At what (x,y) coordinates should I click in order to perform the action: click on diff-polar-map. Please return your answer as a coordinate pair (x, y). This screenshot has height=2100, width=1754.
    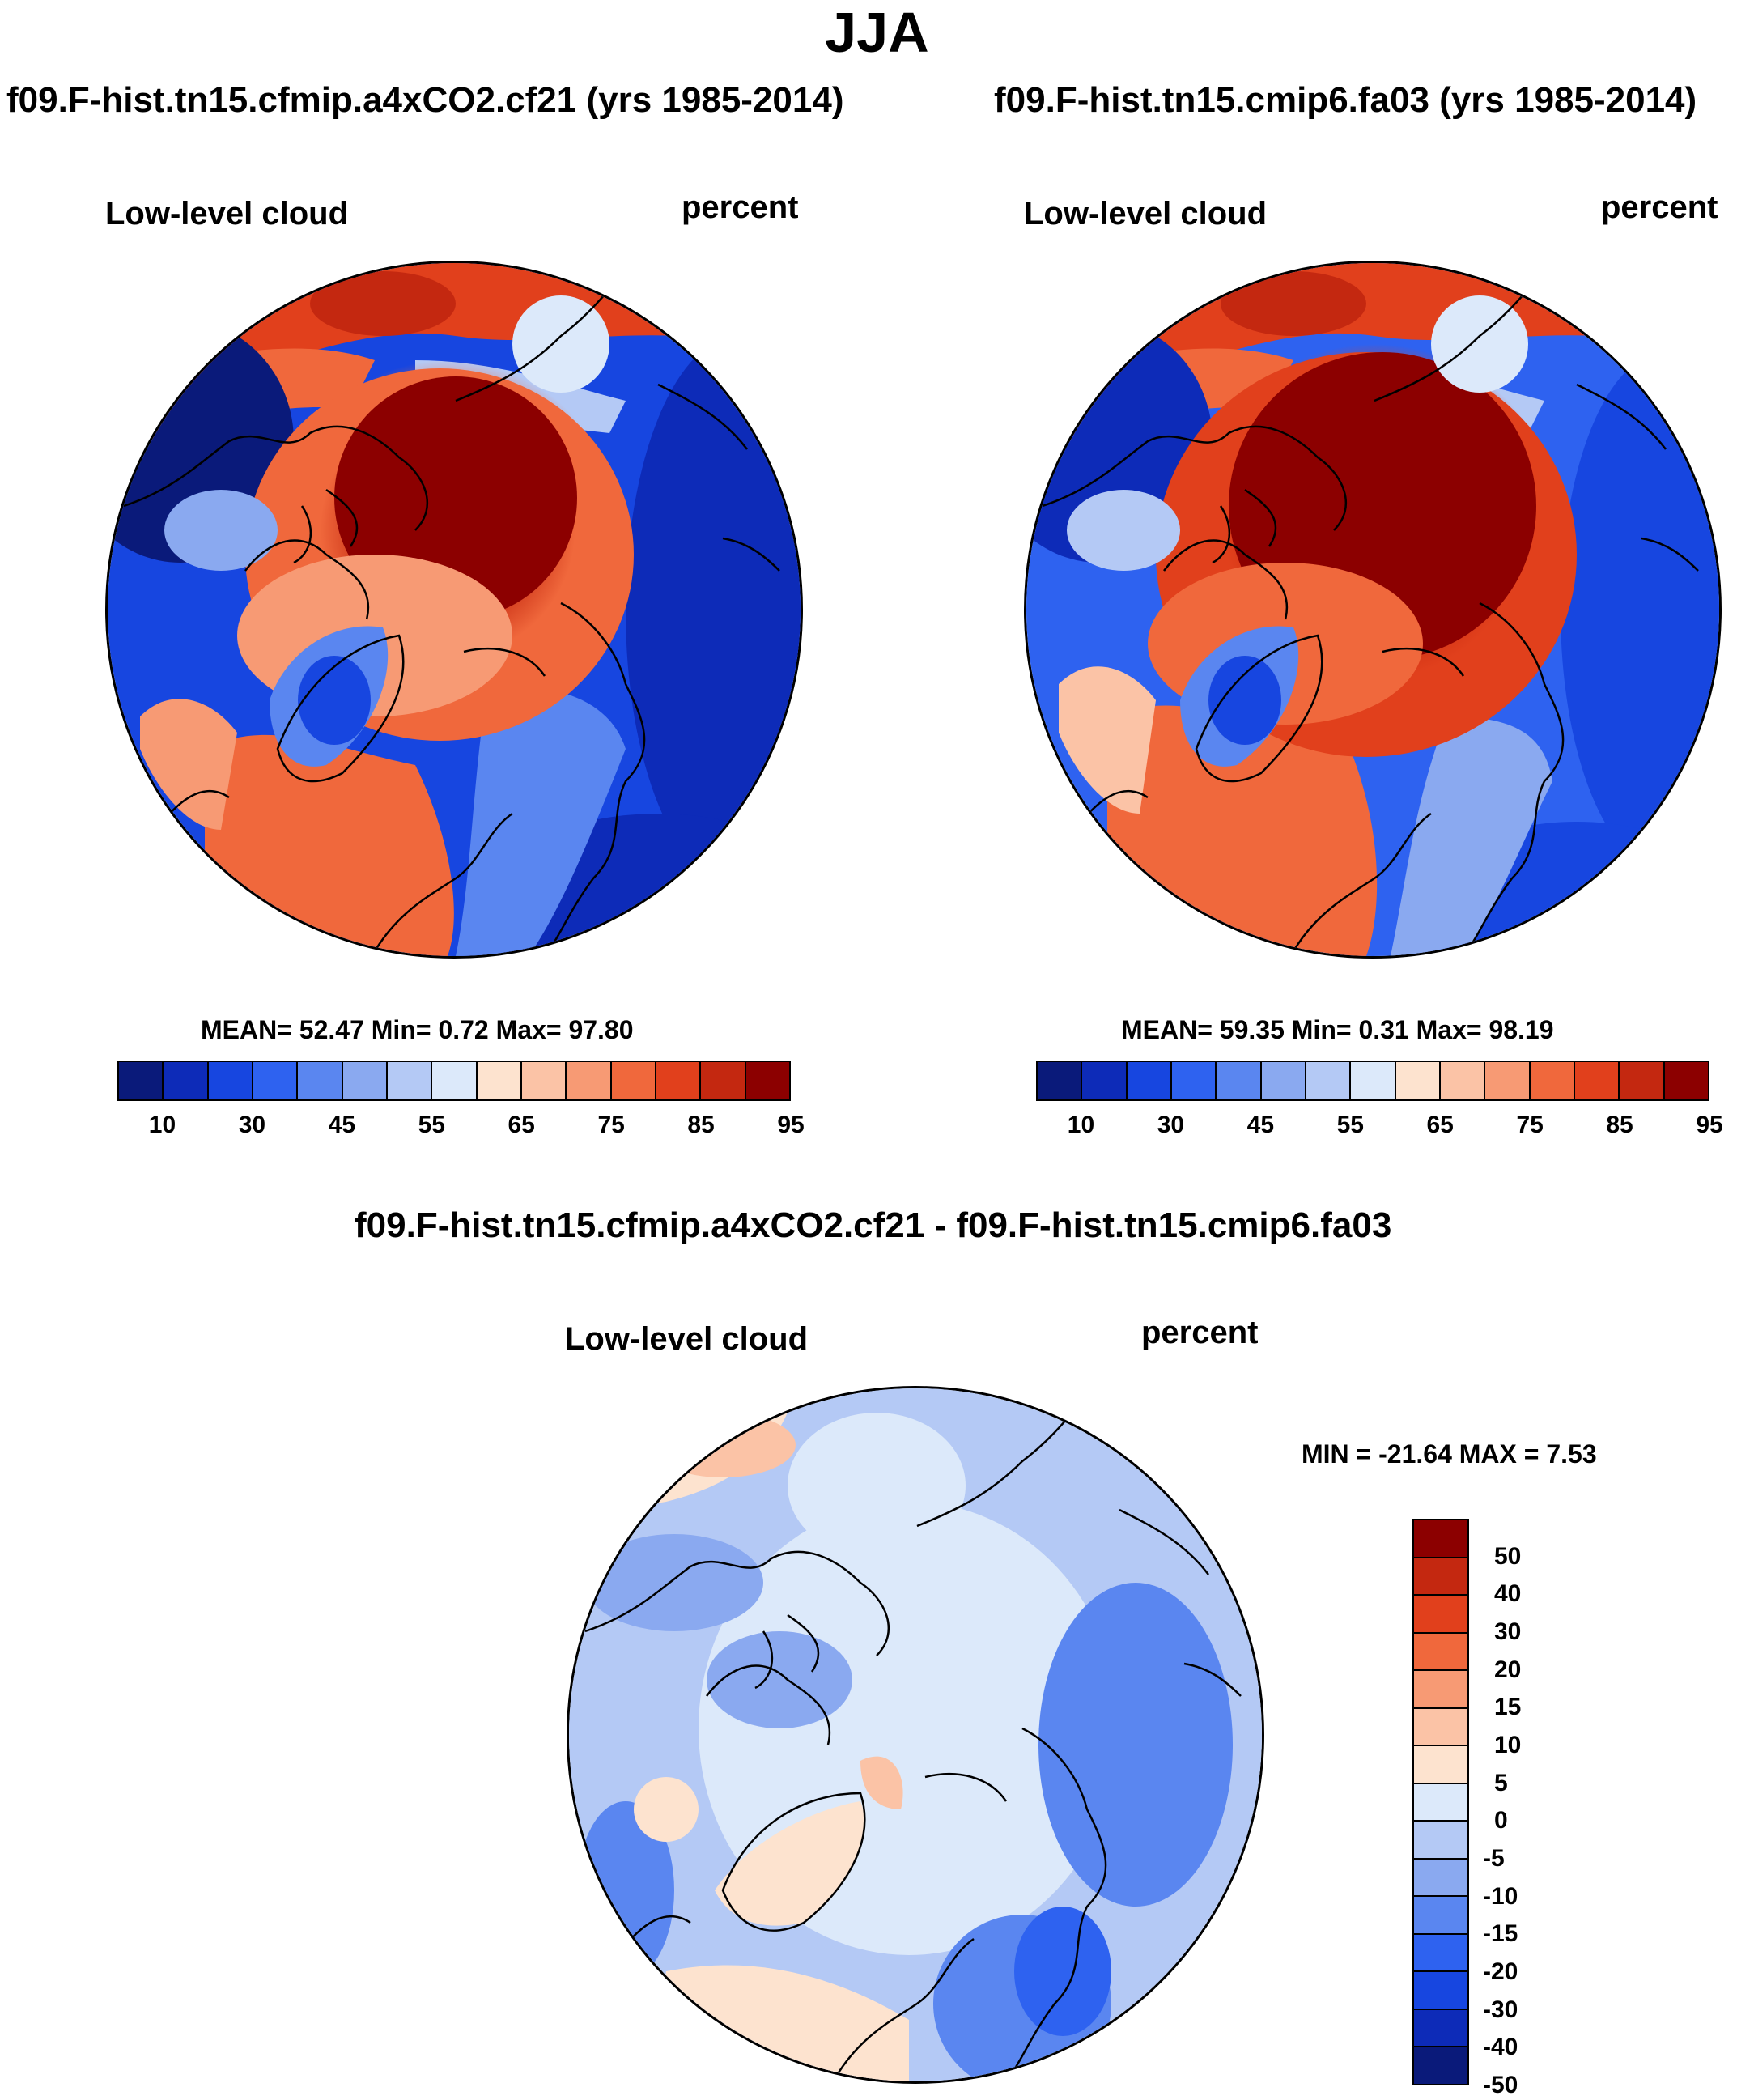
    Looking at the image, I should click on (915, 1735).